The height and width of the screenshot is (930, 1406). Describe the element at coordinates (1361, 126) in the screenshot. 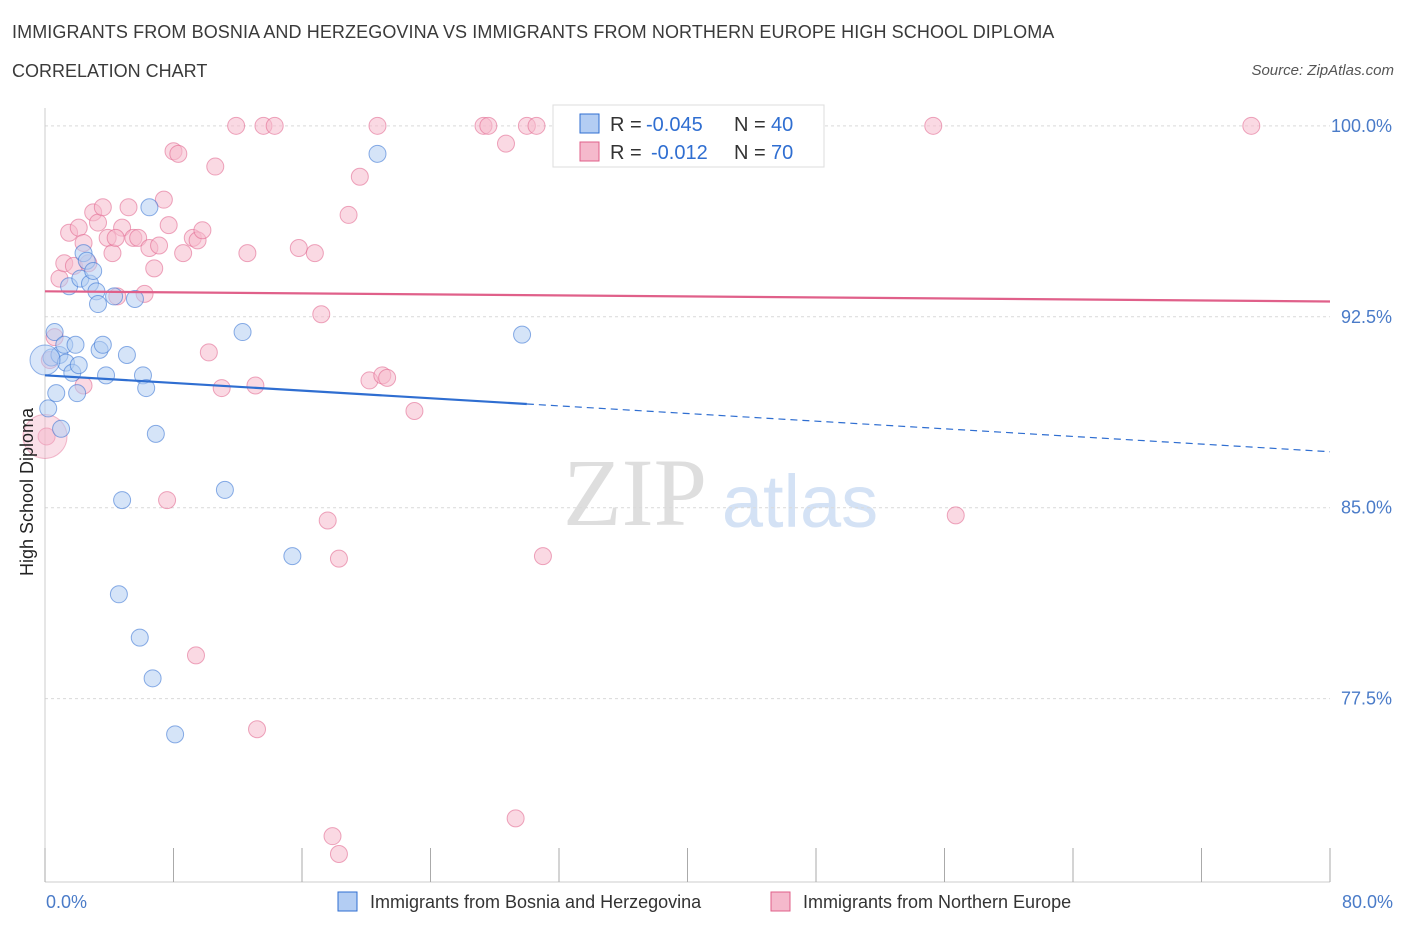

I see `y-tick-label: 100.0%` at that location.